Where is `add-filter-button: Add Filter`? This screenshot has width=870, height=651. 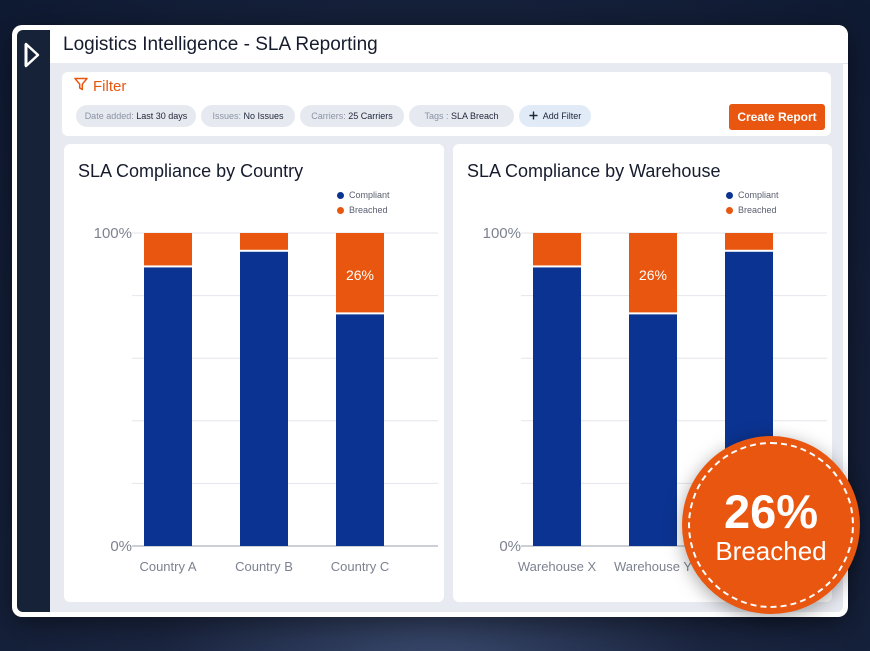
add-filter-button: Add Filter is located at coordinates (555, 116).